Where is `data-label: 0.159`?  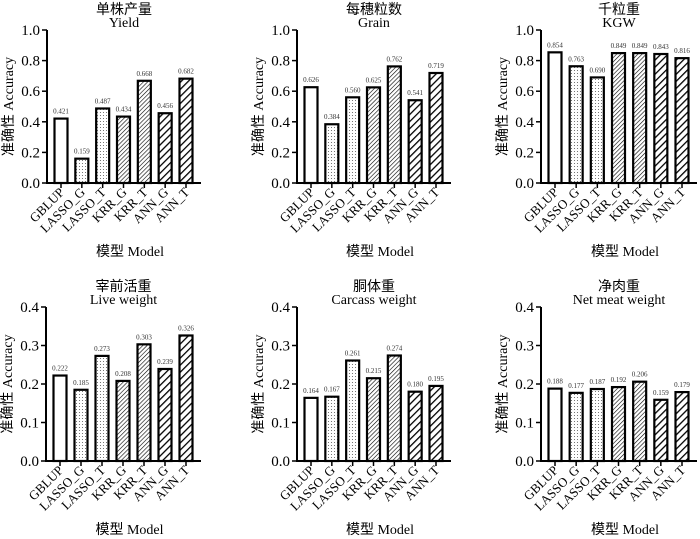 data-label: 0.159 is located at coordinates (82, 152).